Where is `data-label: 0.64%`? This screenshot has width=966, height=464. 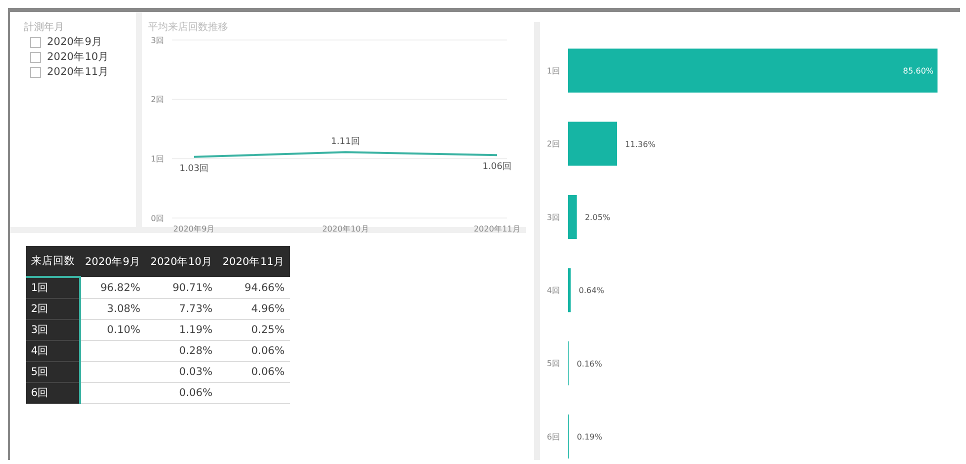 data-label: 0.64% is located at coordinates (591, 291).